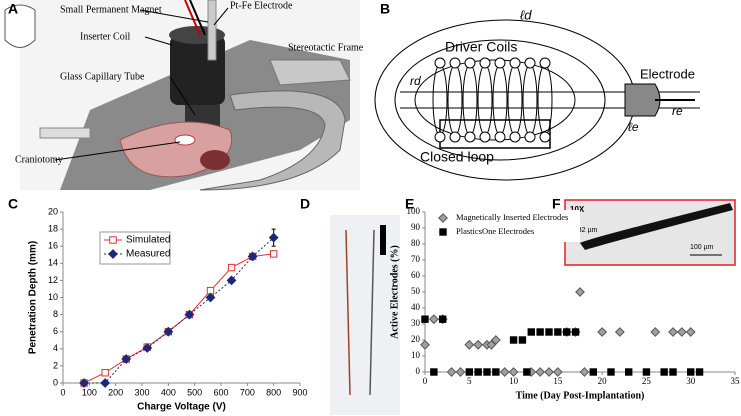 This screenshot has height=416, width=741. I want to click on y-tick-label: 60, so click(416, 275).